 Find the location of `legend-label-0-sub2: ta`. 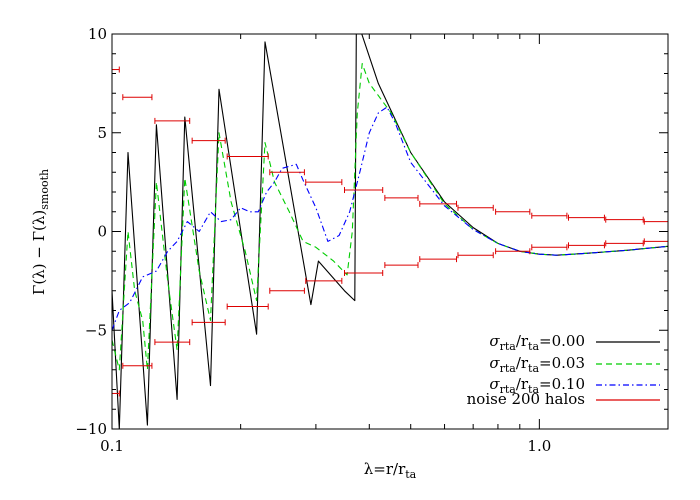

legend-label-0-sub2: ta is located at coordinates (533, 346).